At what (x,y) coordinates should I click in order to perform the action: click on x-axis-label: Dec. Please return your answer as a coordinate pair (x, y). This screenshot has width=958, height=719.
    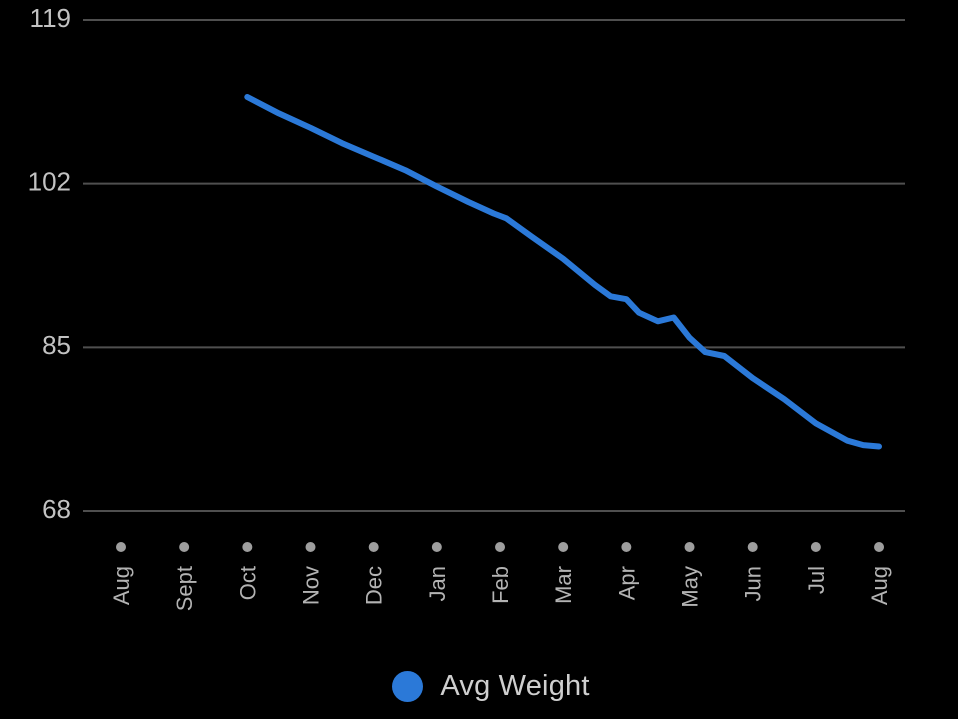
    Looking at the image, I should click on (374, 585).